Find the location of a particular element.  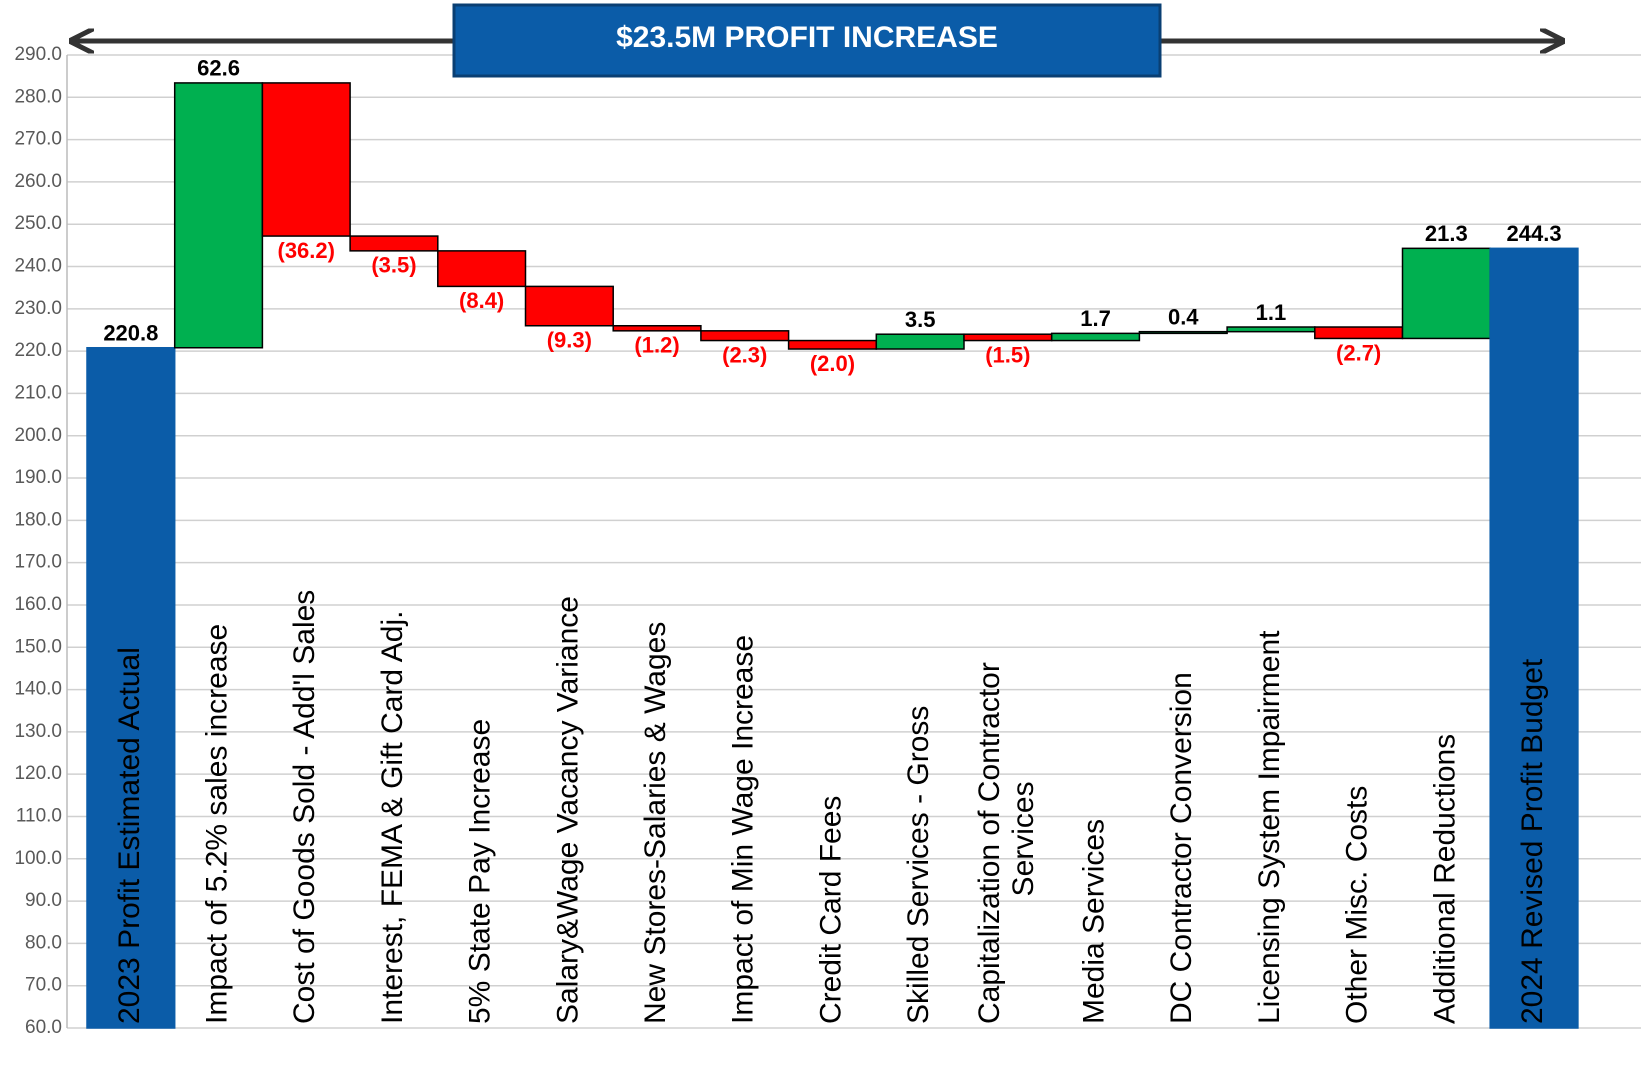

y-tick-label: 250.0 is located at coordinates (38, 223).